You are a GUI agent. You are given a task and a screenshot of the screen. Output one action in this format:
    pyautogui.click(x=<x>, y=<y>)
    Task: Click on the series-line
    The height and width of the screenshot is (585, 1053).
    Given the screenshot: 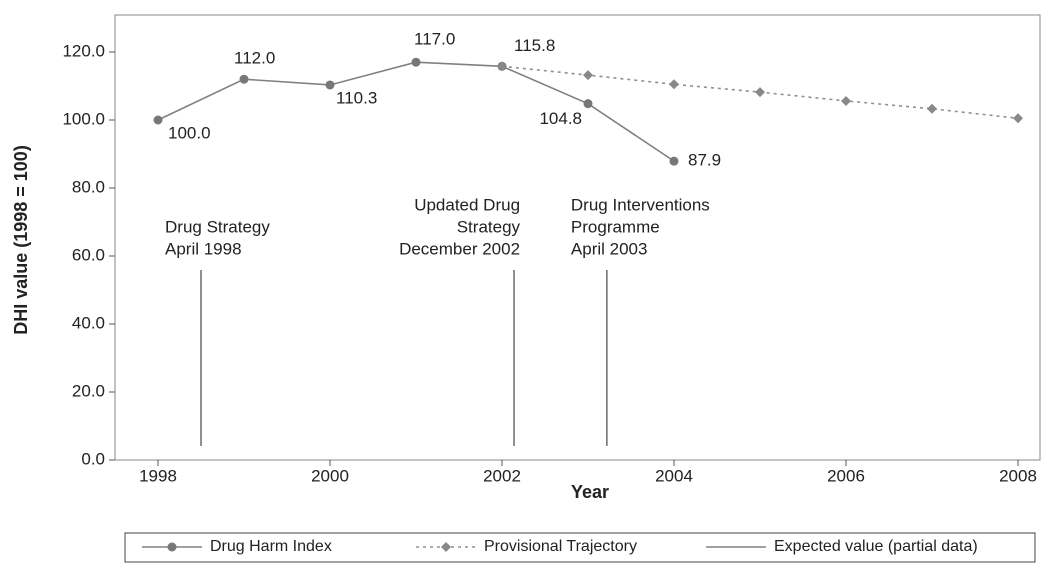 What is the action you would take?
    pyautogui.click(x=416, y=111)
    